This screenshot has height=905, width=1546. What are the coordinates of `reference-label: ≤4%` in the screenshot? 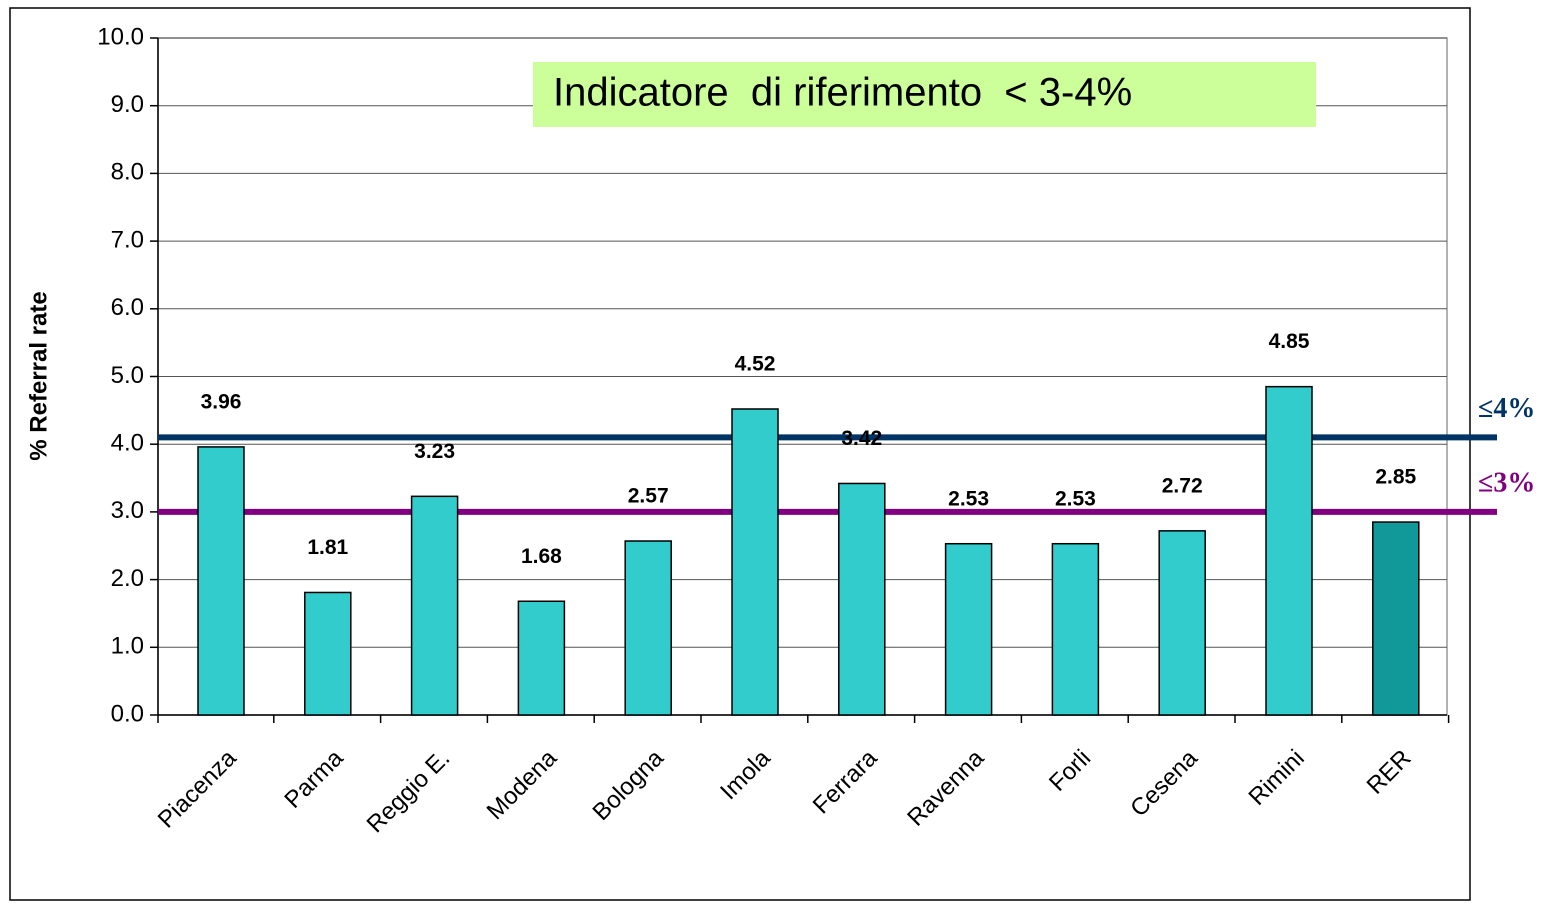 It's located at (1506, 408).